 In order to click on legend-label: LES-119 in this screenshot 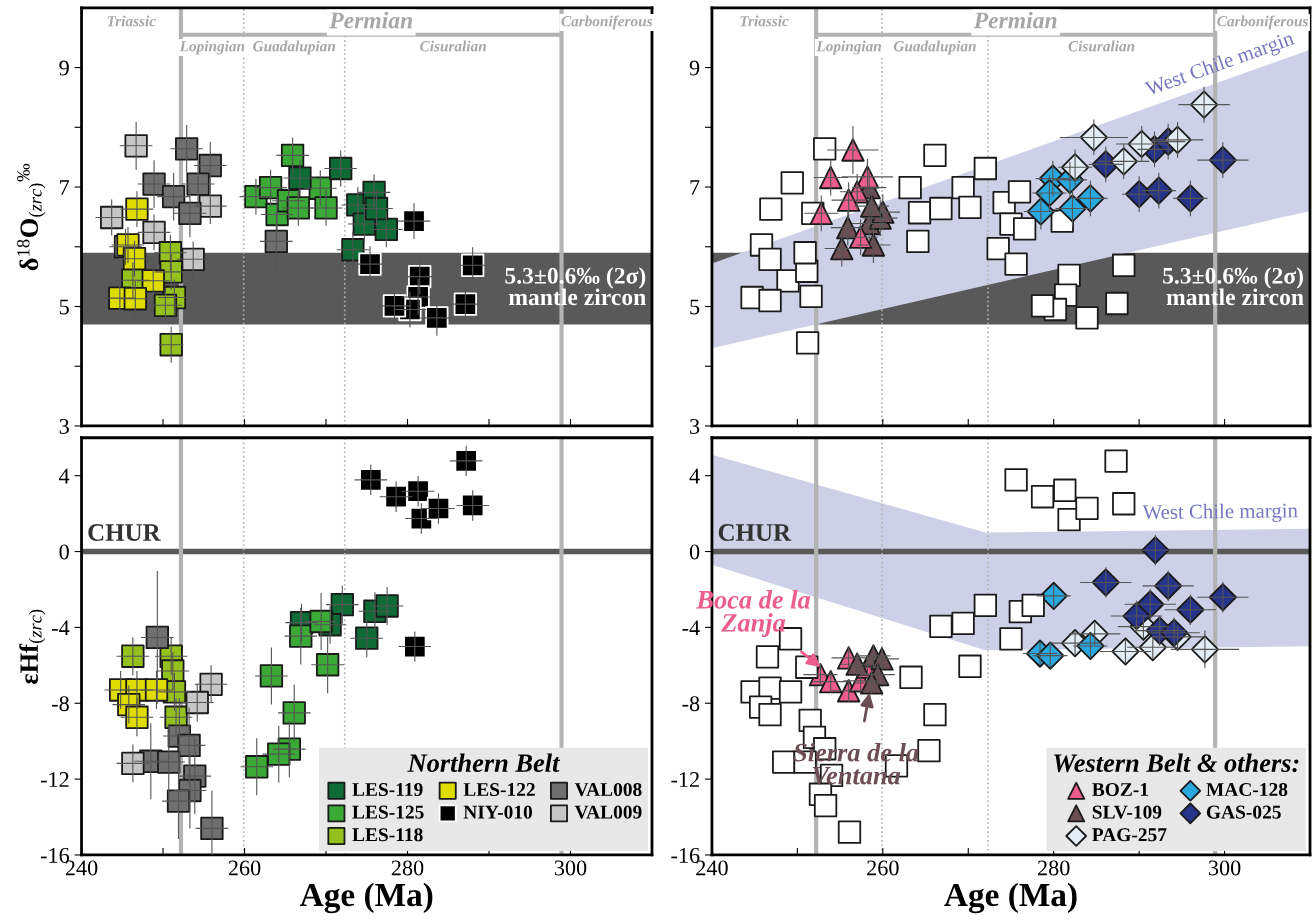, I will do `click(387, 790)`.